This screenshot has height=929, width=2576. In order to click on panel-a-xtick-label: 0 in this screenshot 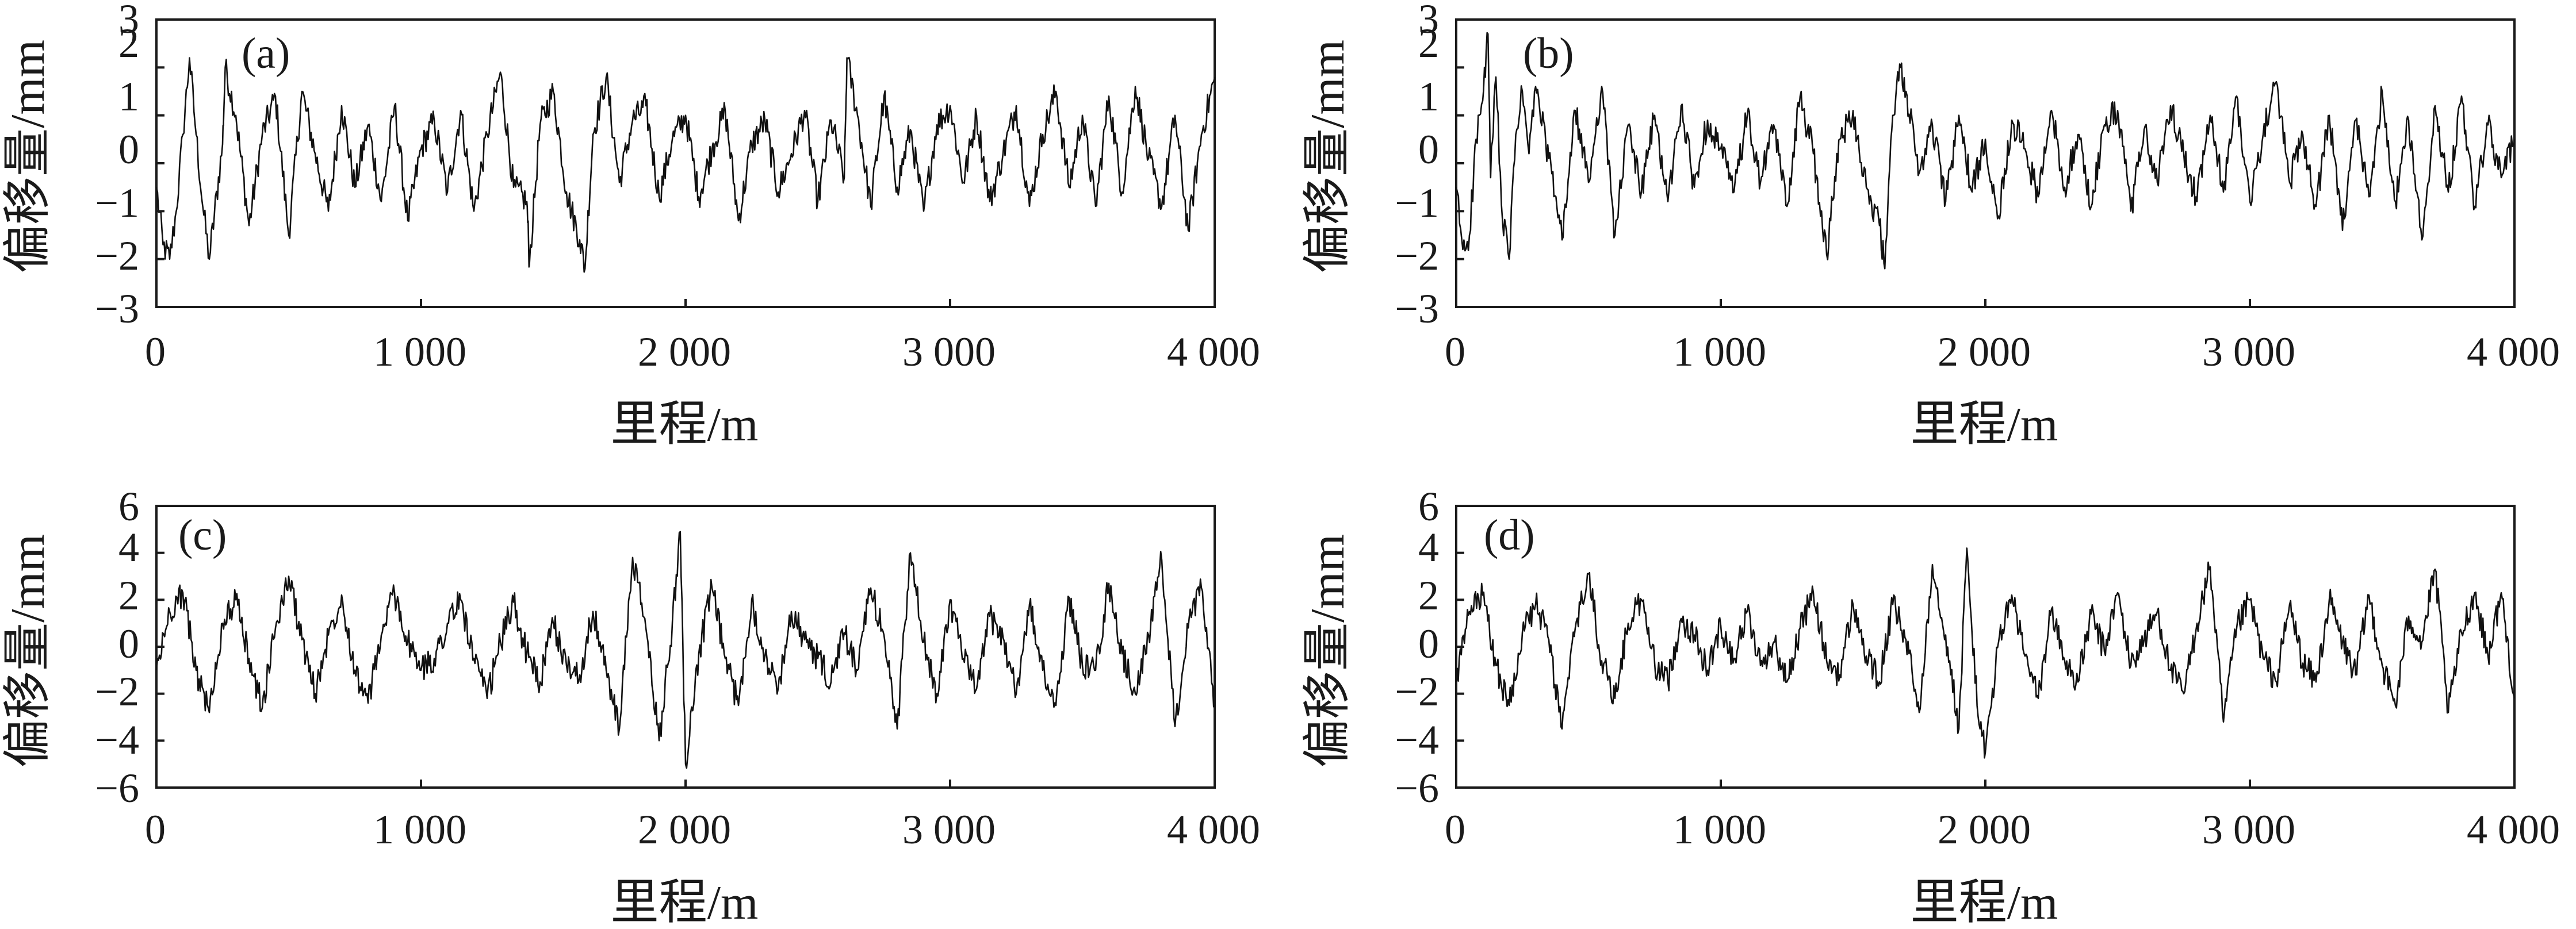, I will do `click(155, 352)`.